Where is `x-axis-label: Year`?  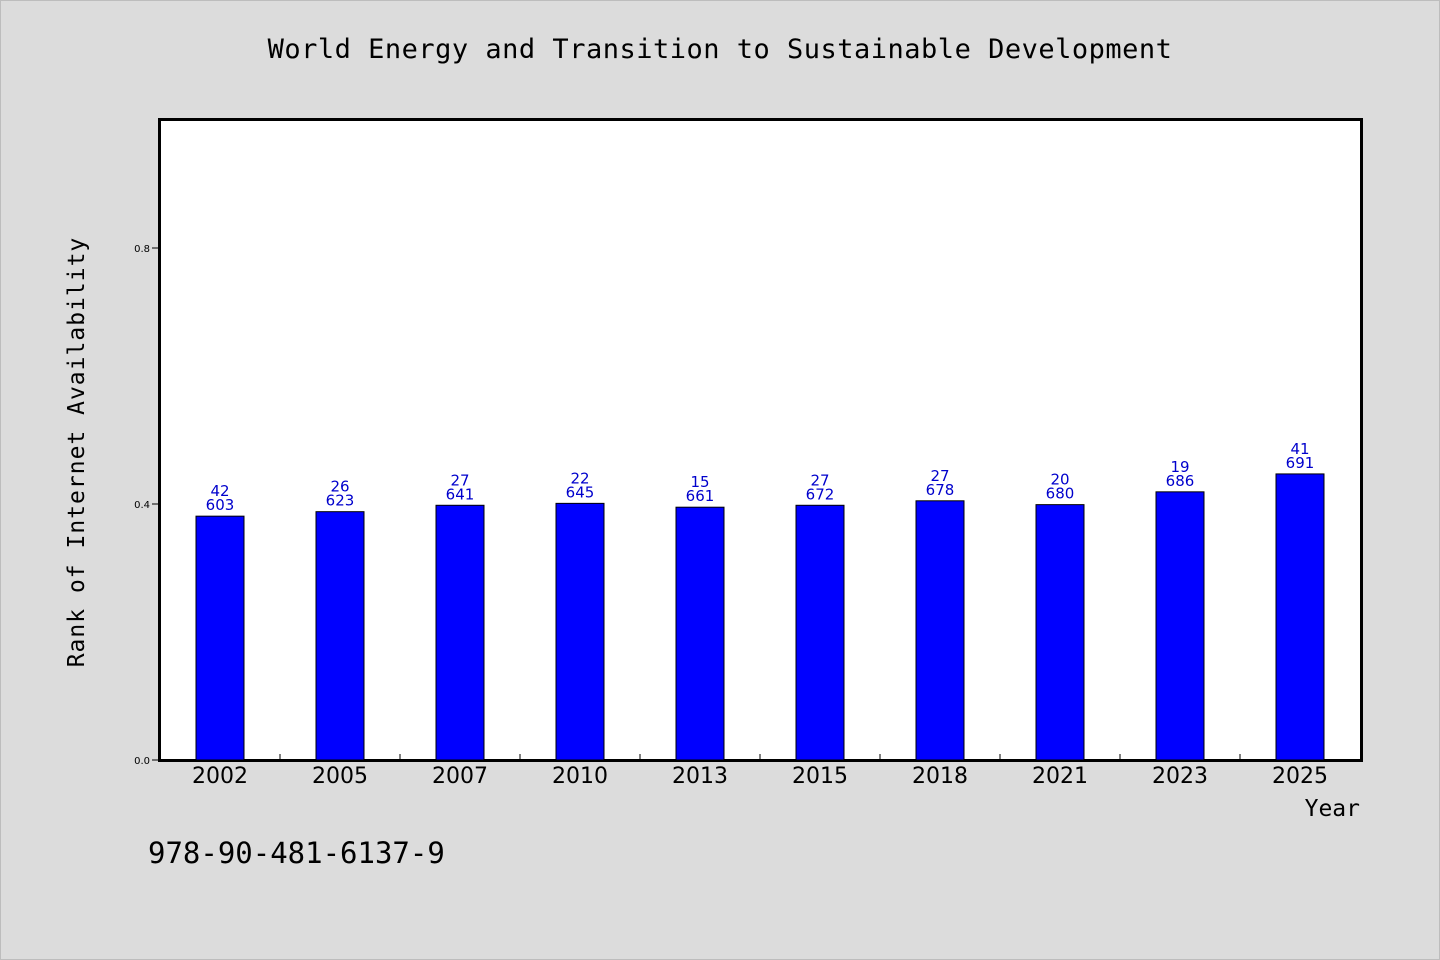
x-axis-label: Year is located at coordinates (1332, 809).